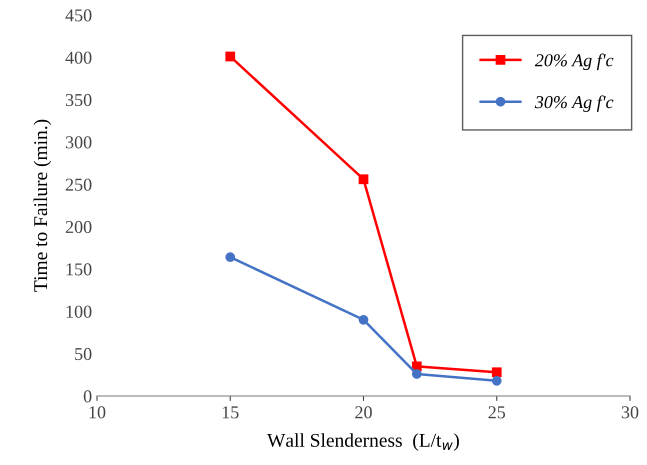 This screenshot has width=647, height=465. What do you see at coordinates (79, 269) in the screenshot?
I see `y-tick-label: 150` at bounding box center [79, 269].